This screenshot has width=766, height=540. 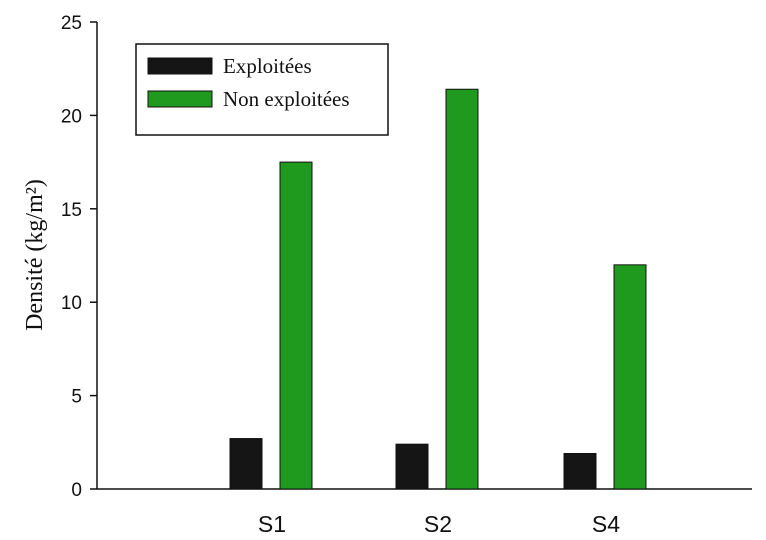 What do you see at coordinates (580, 471) in the screenshot?
I see `bar-s4-exploitees` at bounding box center [580, 471].